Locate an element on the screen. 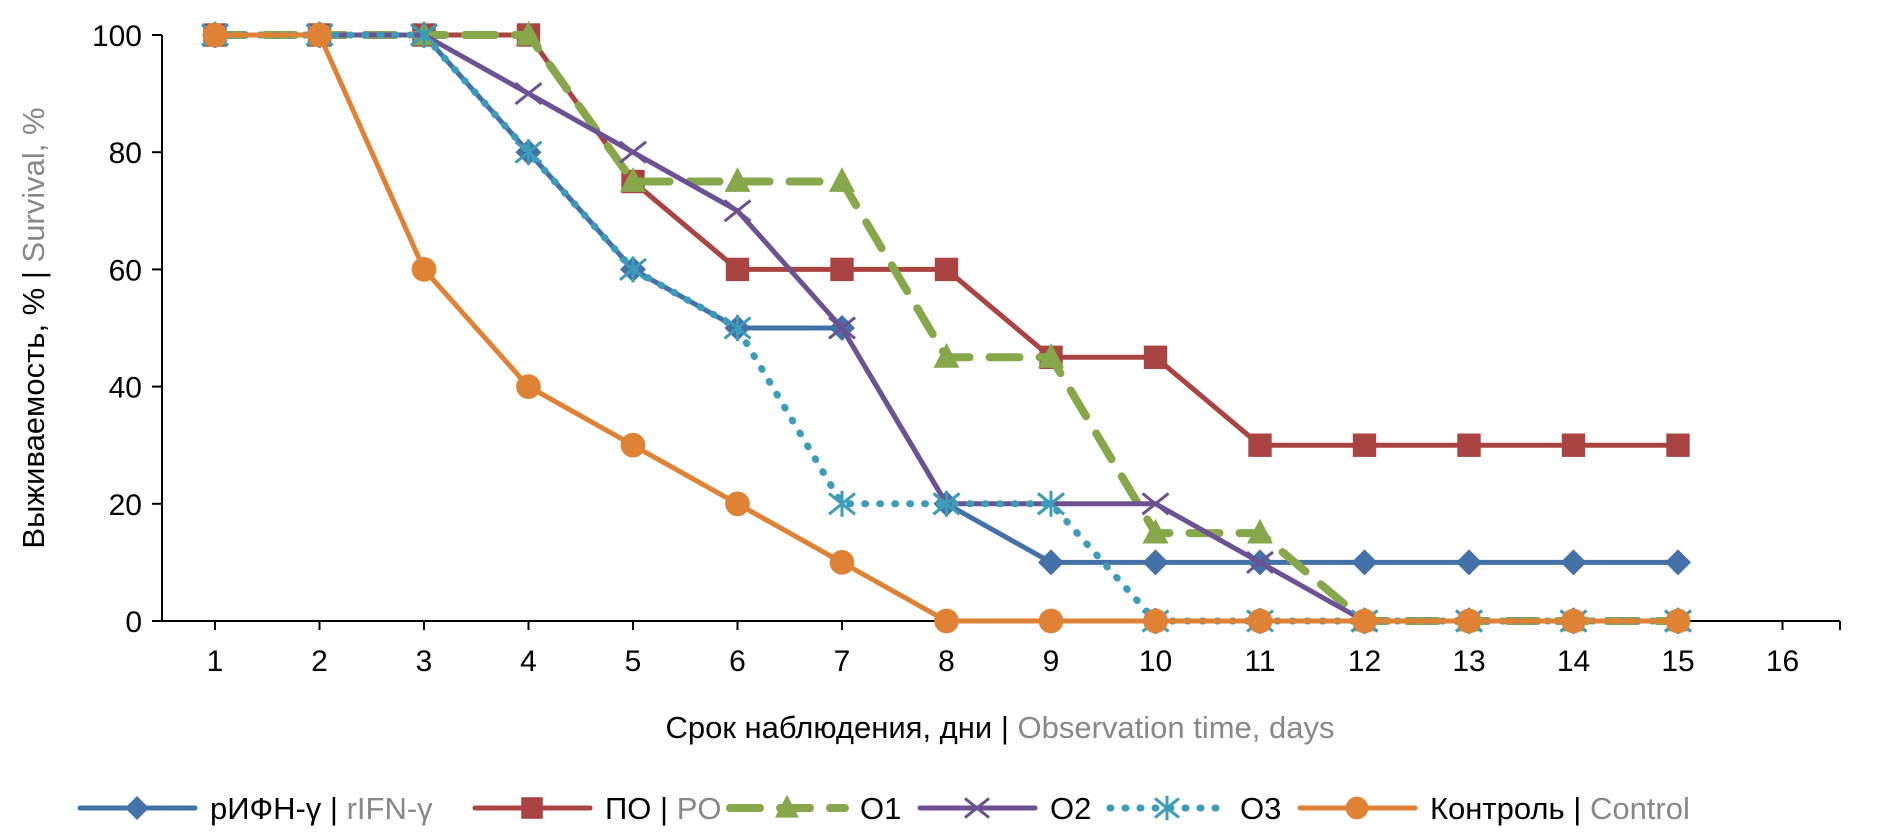 This screenshot has height=838, width=1877. x-axis-title-ru: Срок наблюдения, дни is located at coordinates (828, 727).